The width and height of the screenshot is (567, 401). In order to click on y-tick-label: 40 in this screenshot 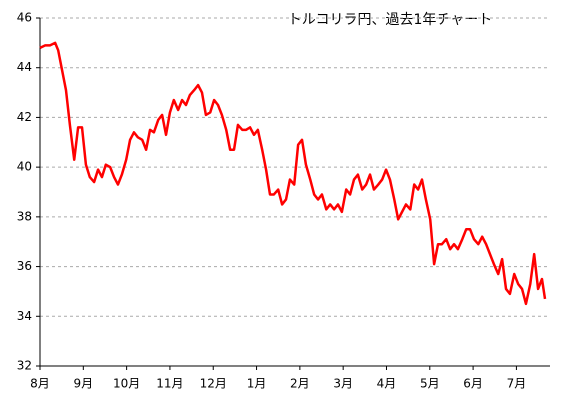, I will do `click(24, 167)`.